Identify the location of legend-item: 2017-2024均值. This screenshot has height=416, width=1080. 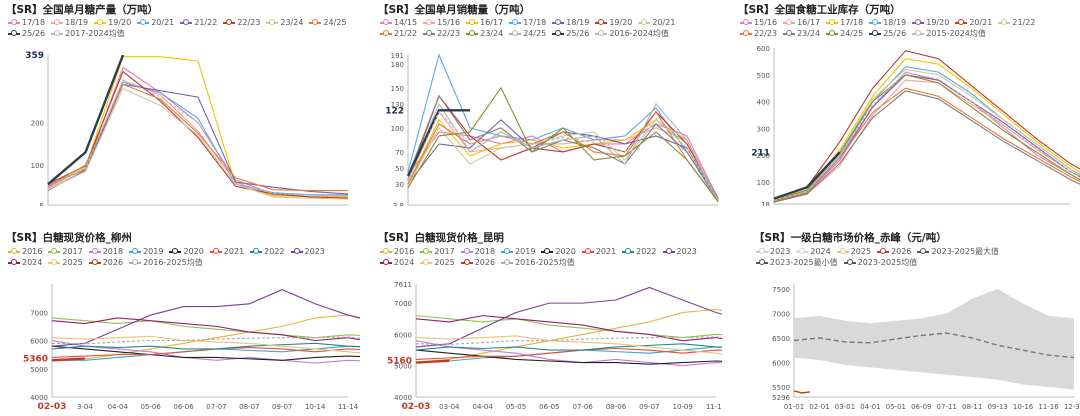
(88, 33).